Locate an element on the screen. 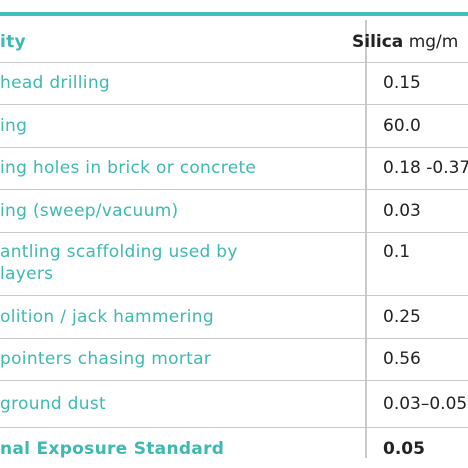 The image size is (468, 468). activity-cell: nal Exposure Standard is located at coordinates (112, 448).